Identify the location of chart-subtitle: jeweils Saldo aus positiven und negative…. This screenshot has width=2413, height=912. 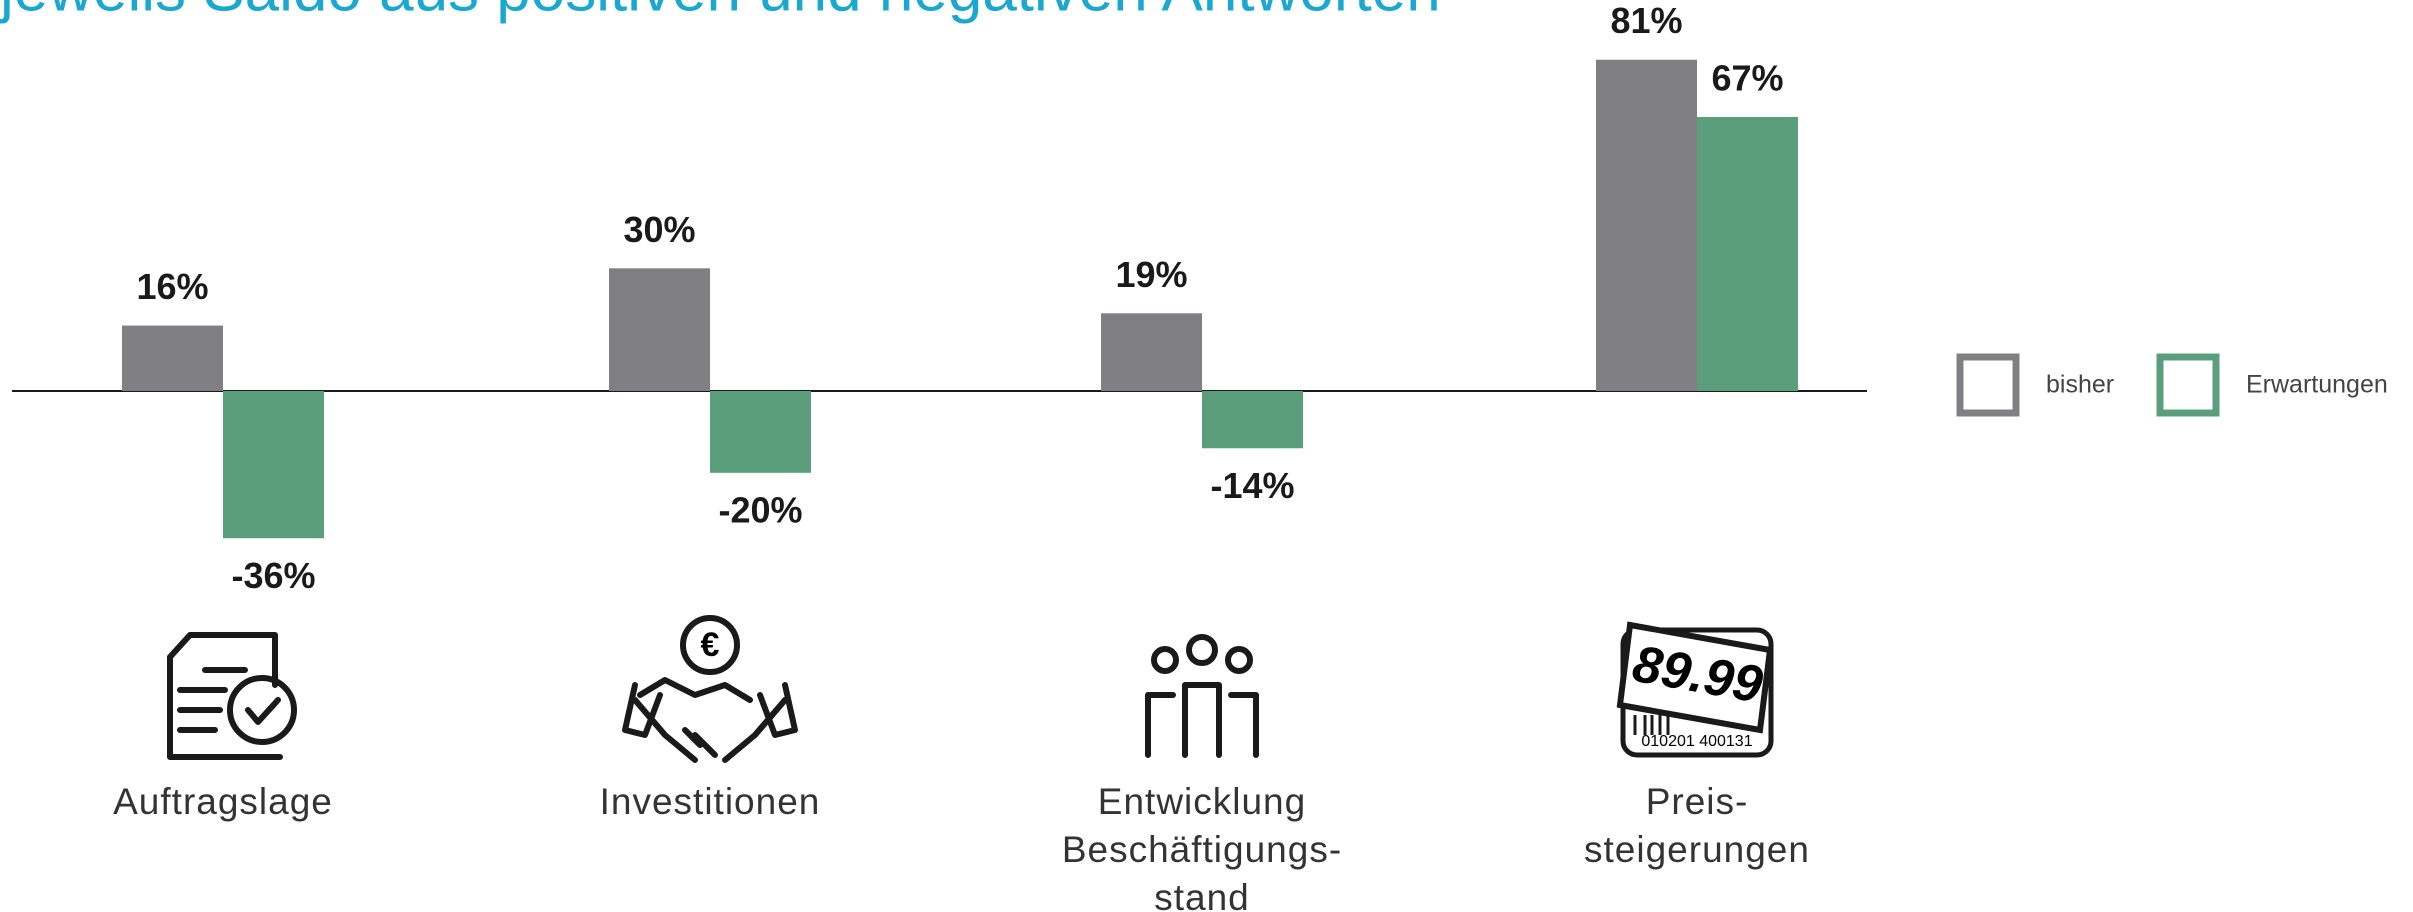
(720, 12).